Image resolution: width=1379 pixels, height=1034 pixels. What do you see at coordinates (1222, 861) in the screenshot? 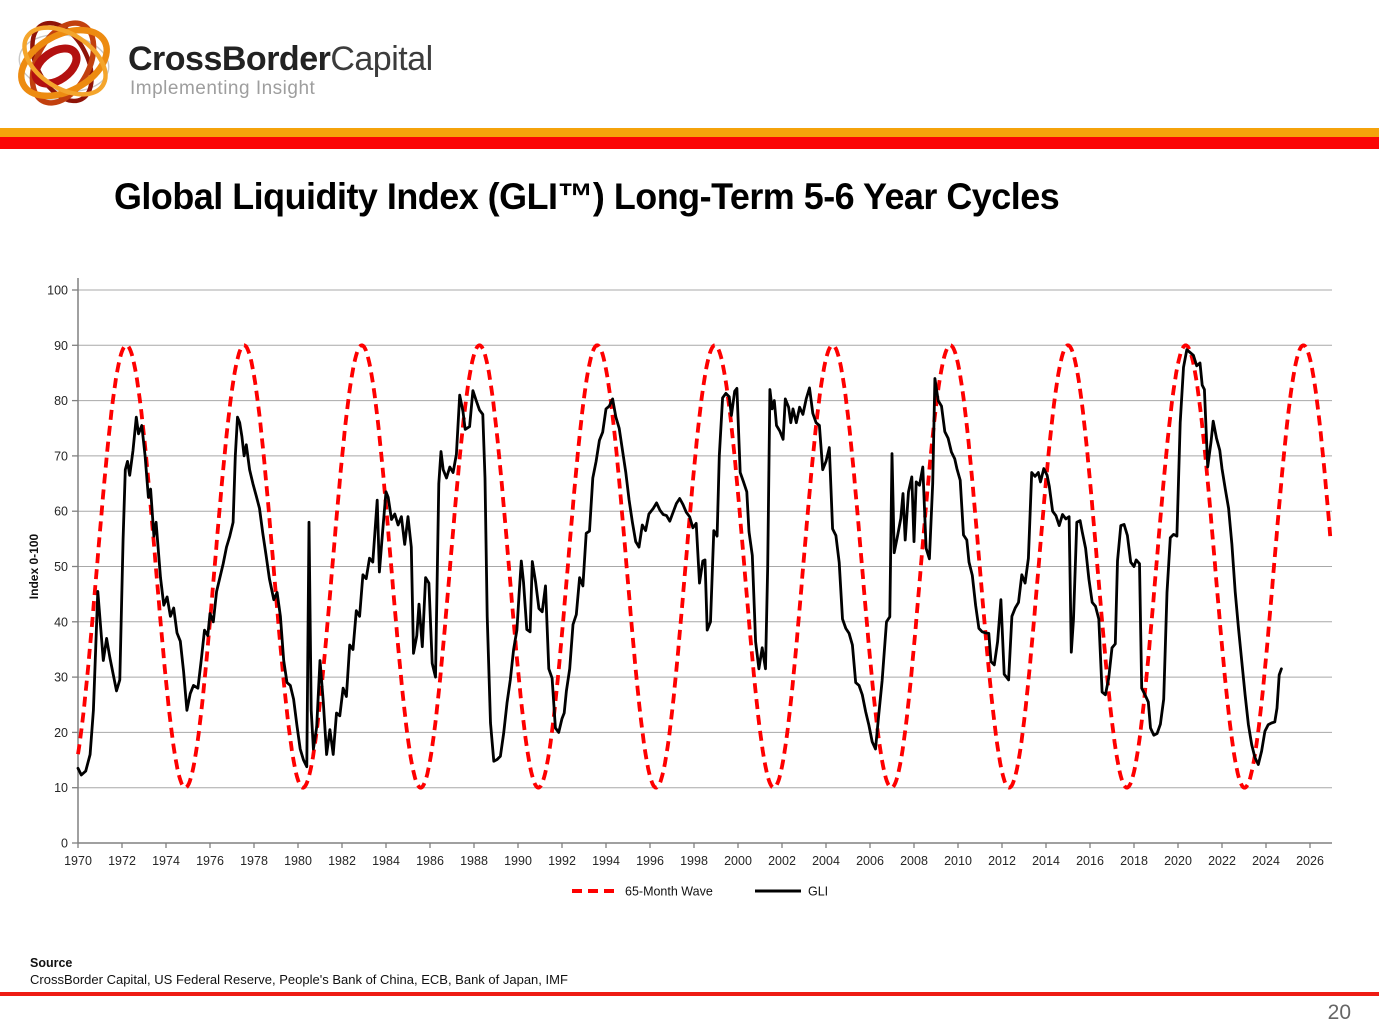
I see `x-tick-label: 2022` at bounding box center [1222, 861].